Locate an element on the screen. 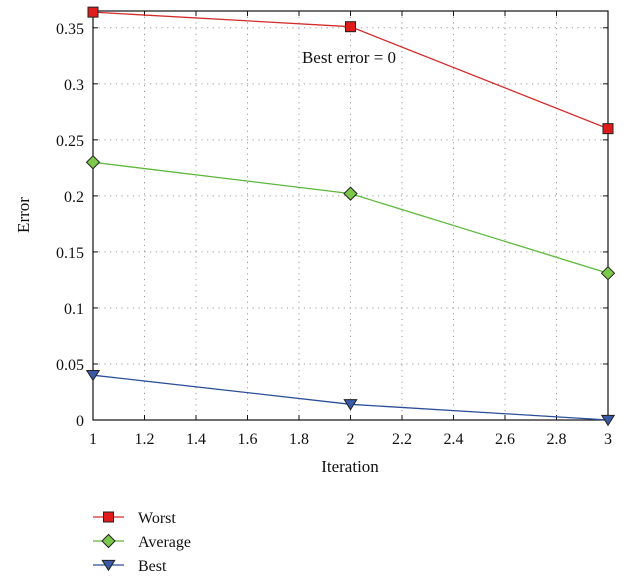 The height and width of the screenshot is (578, 628). y-tick-label: 0.2 is located at coordinates (74, 197).